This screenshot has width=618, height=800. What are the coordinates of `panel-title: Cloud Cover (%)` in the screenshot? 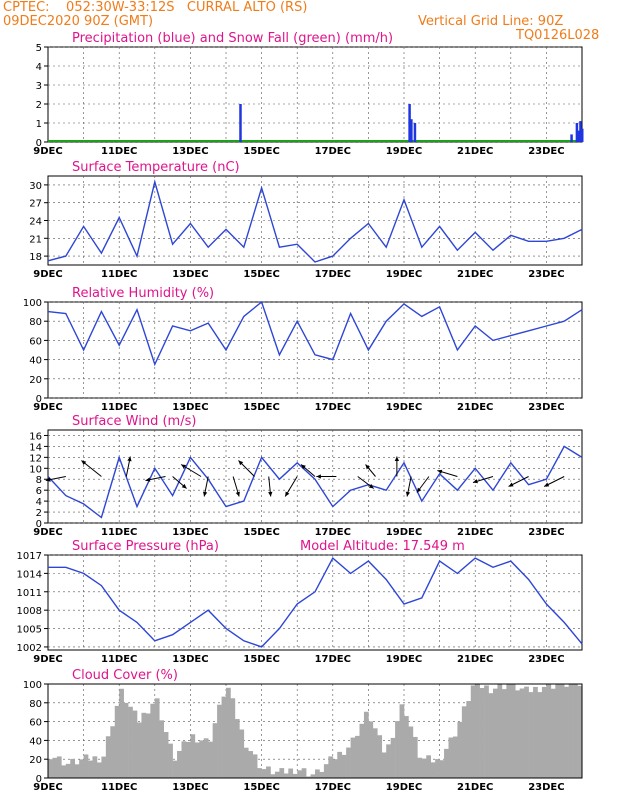 It's located at (125, 675).